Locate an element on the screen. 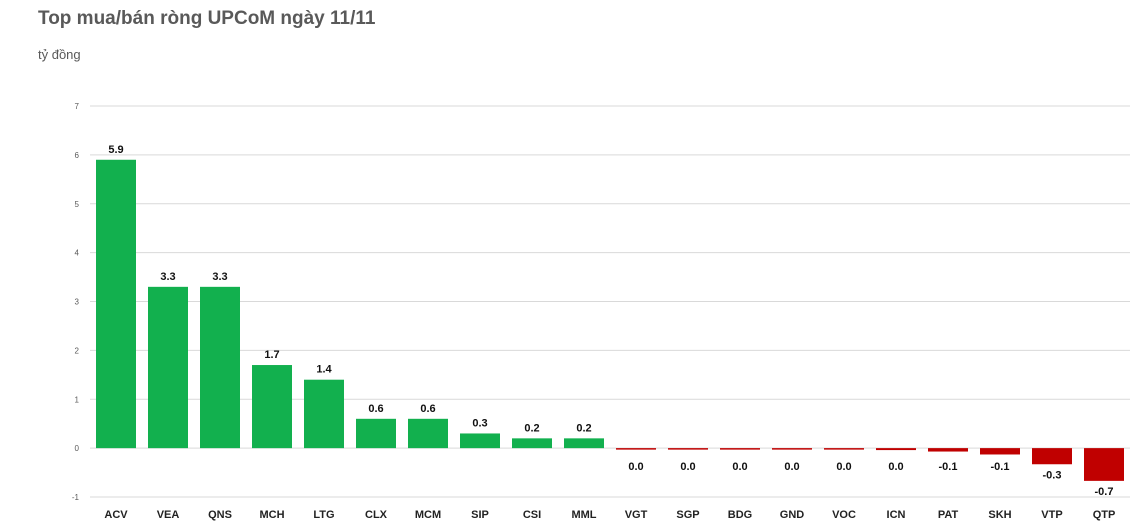 This screenshot has height=523, width=1131. x-category-label: VOC is located at coordinates (844, 515).